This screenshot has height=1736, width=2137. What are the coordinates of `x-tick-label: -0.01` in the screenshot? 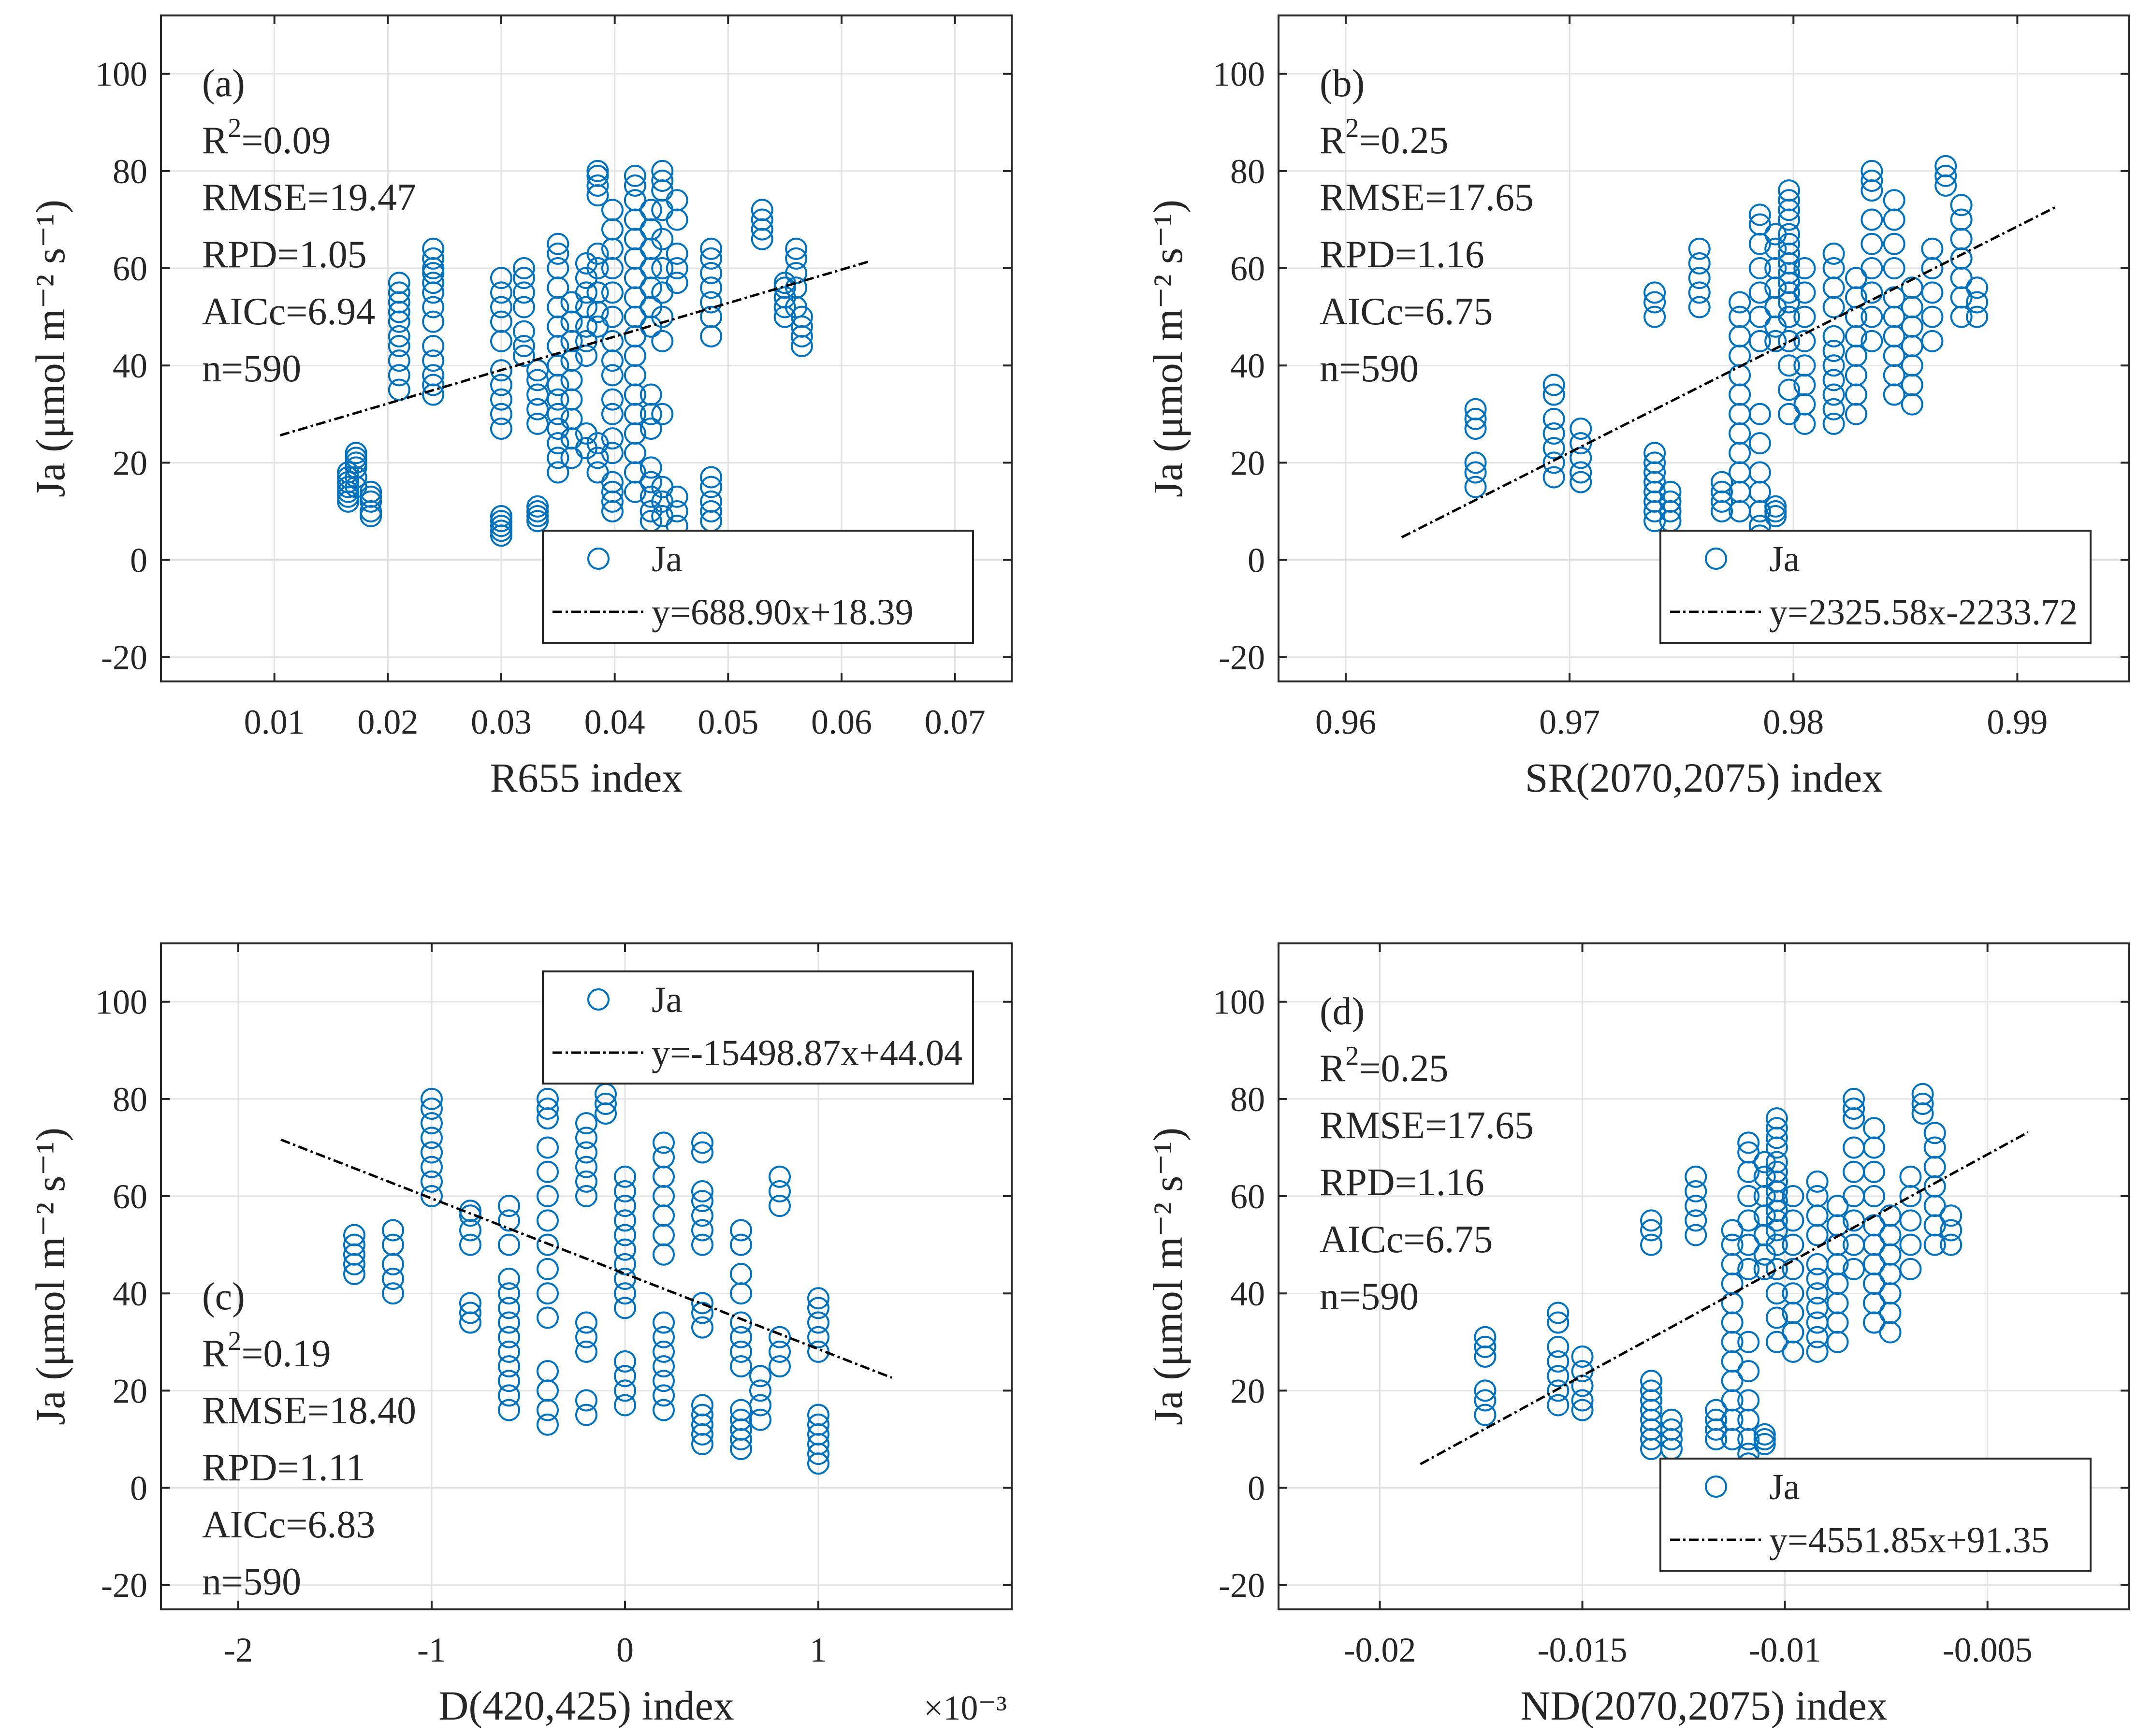 It's located at (1785, 1650).